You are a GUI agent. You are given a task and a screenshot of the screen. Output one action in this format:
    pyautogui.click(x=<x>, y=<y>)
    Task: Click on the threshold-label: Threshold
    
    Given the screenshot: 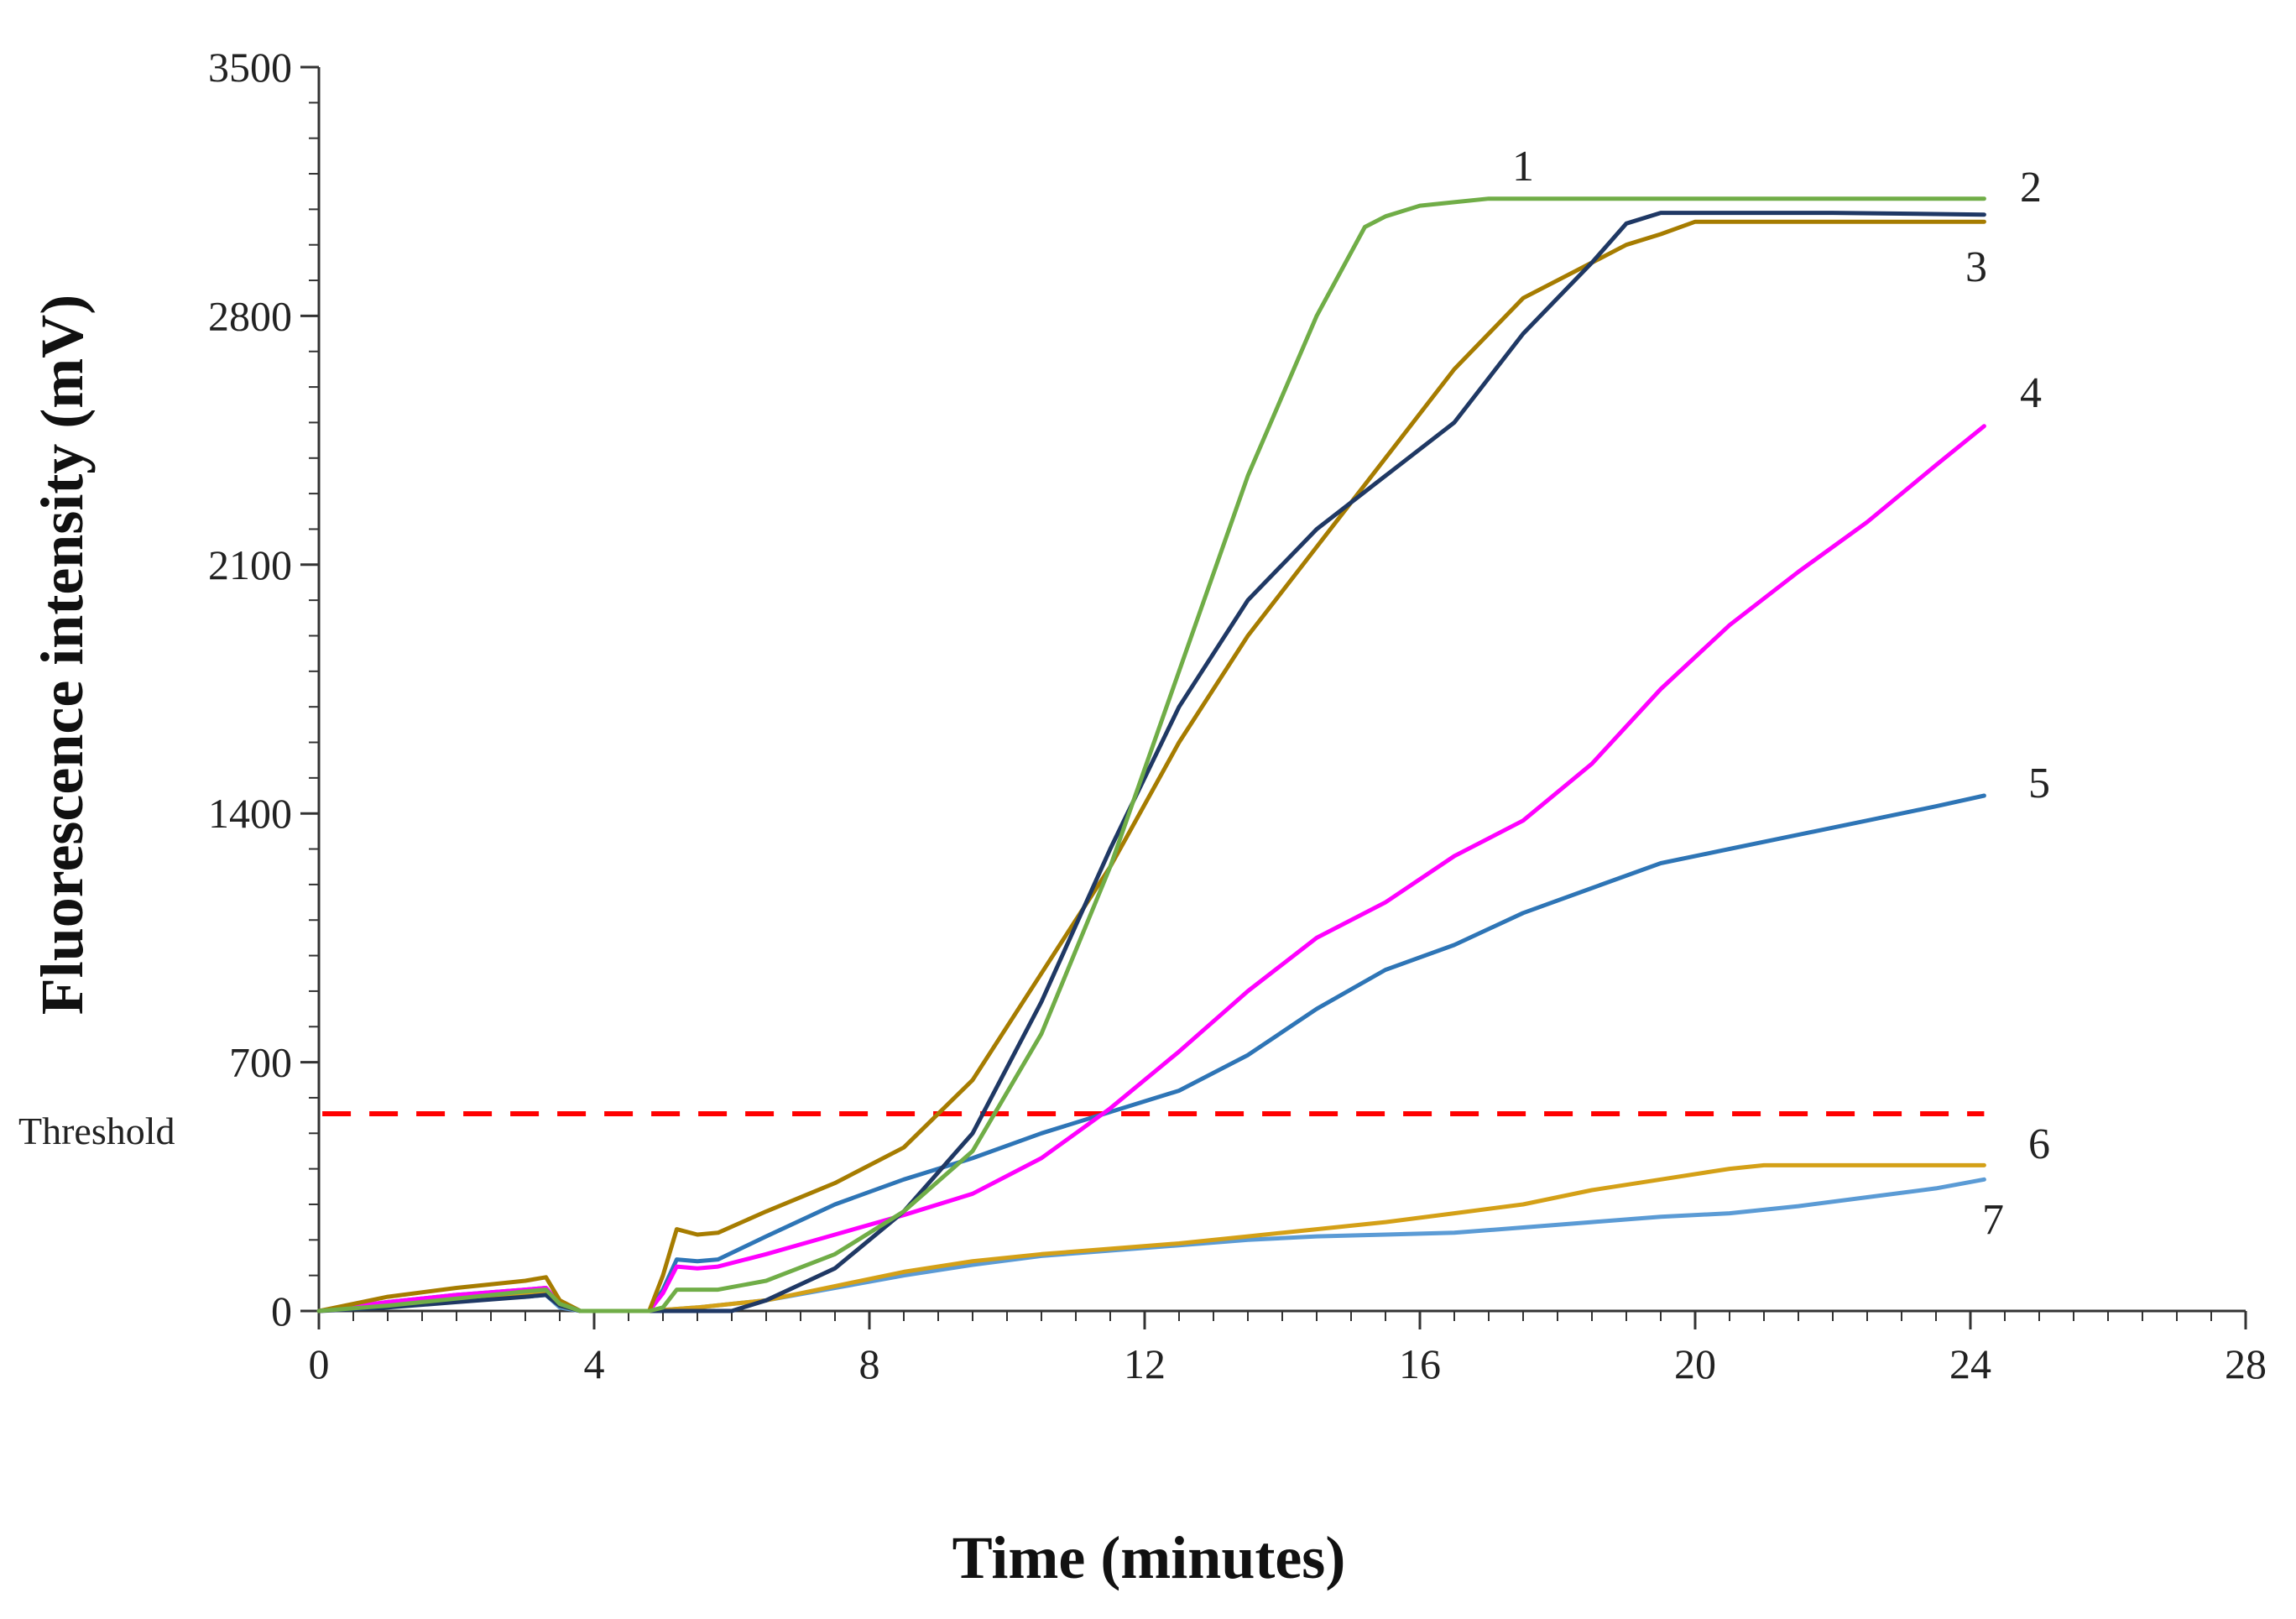 What is the action you would take?
    pyautogui.click(x=96, y=1131)
    